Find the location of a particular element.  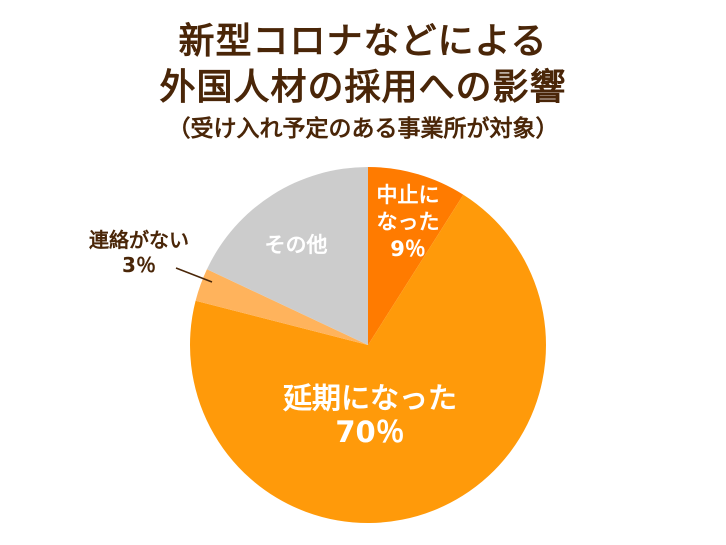

slice-label-cancelled-1: なった is located at coordinates (408, 222).